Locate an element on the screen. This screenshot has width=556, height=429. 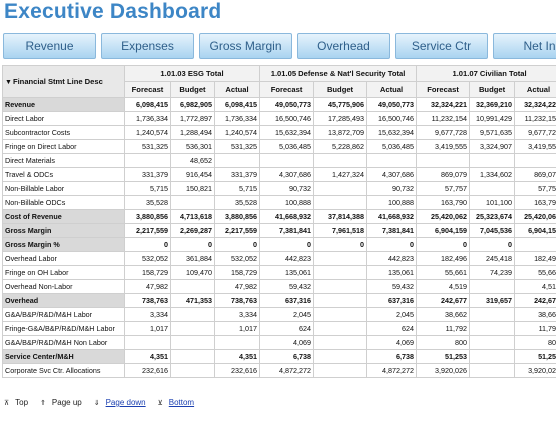
value-cell: 55,661 is located at coordinates (535, 272).